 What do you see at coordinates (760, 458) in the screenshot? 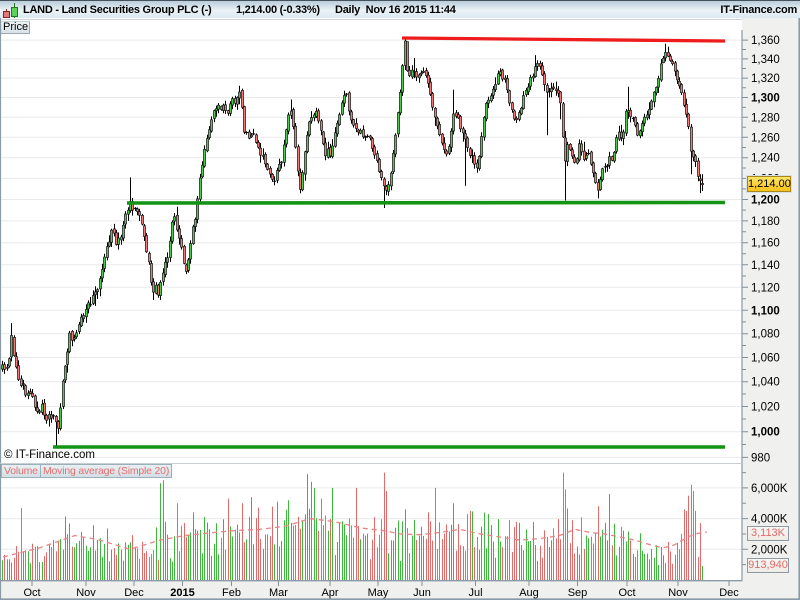
I see `svg-text: 980` at bounding box center [760, 458].